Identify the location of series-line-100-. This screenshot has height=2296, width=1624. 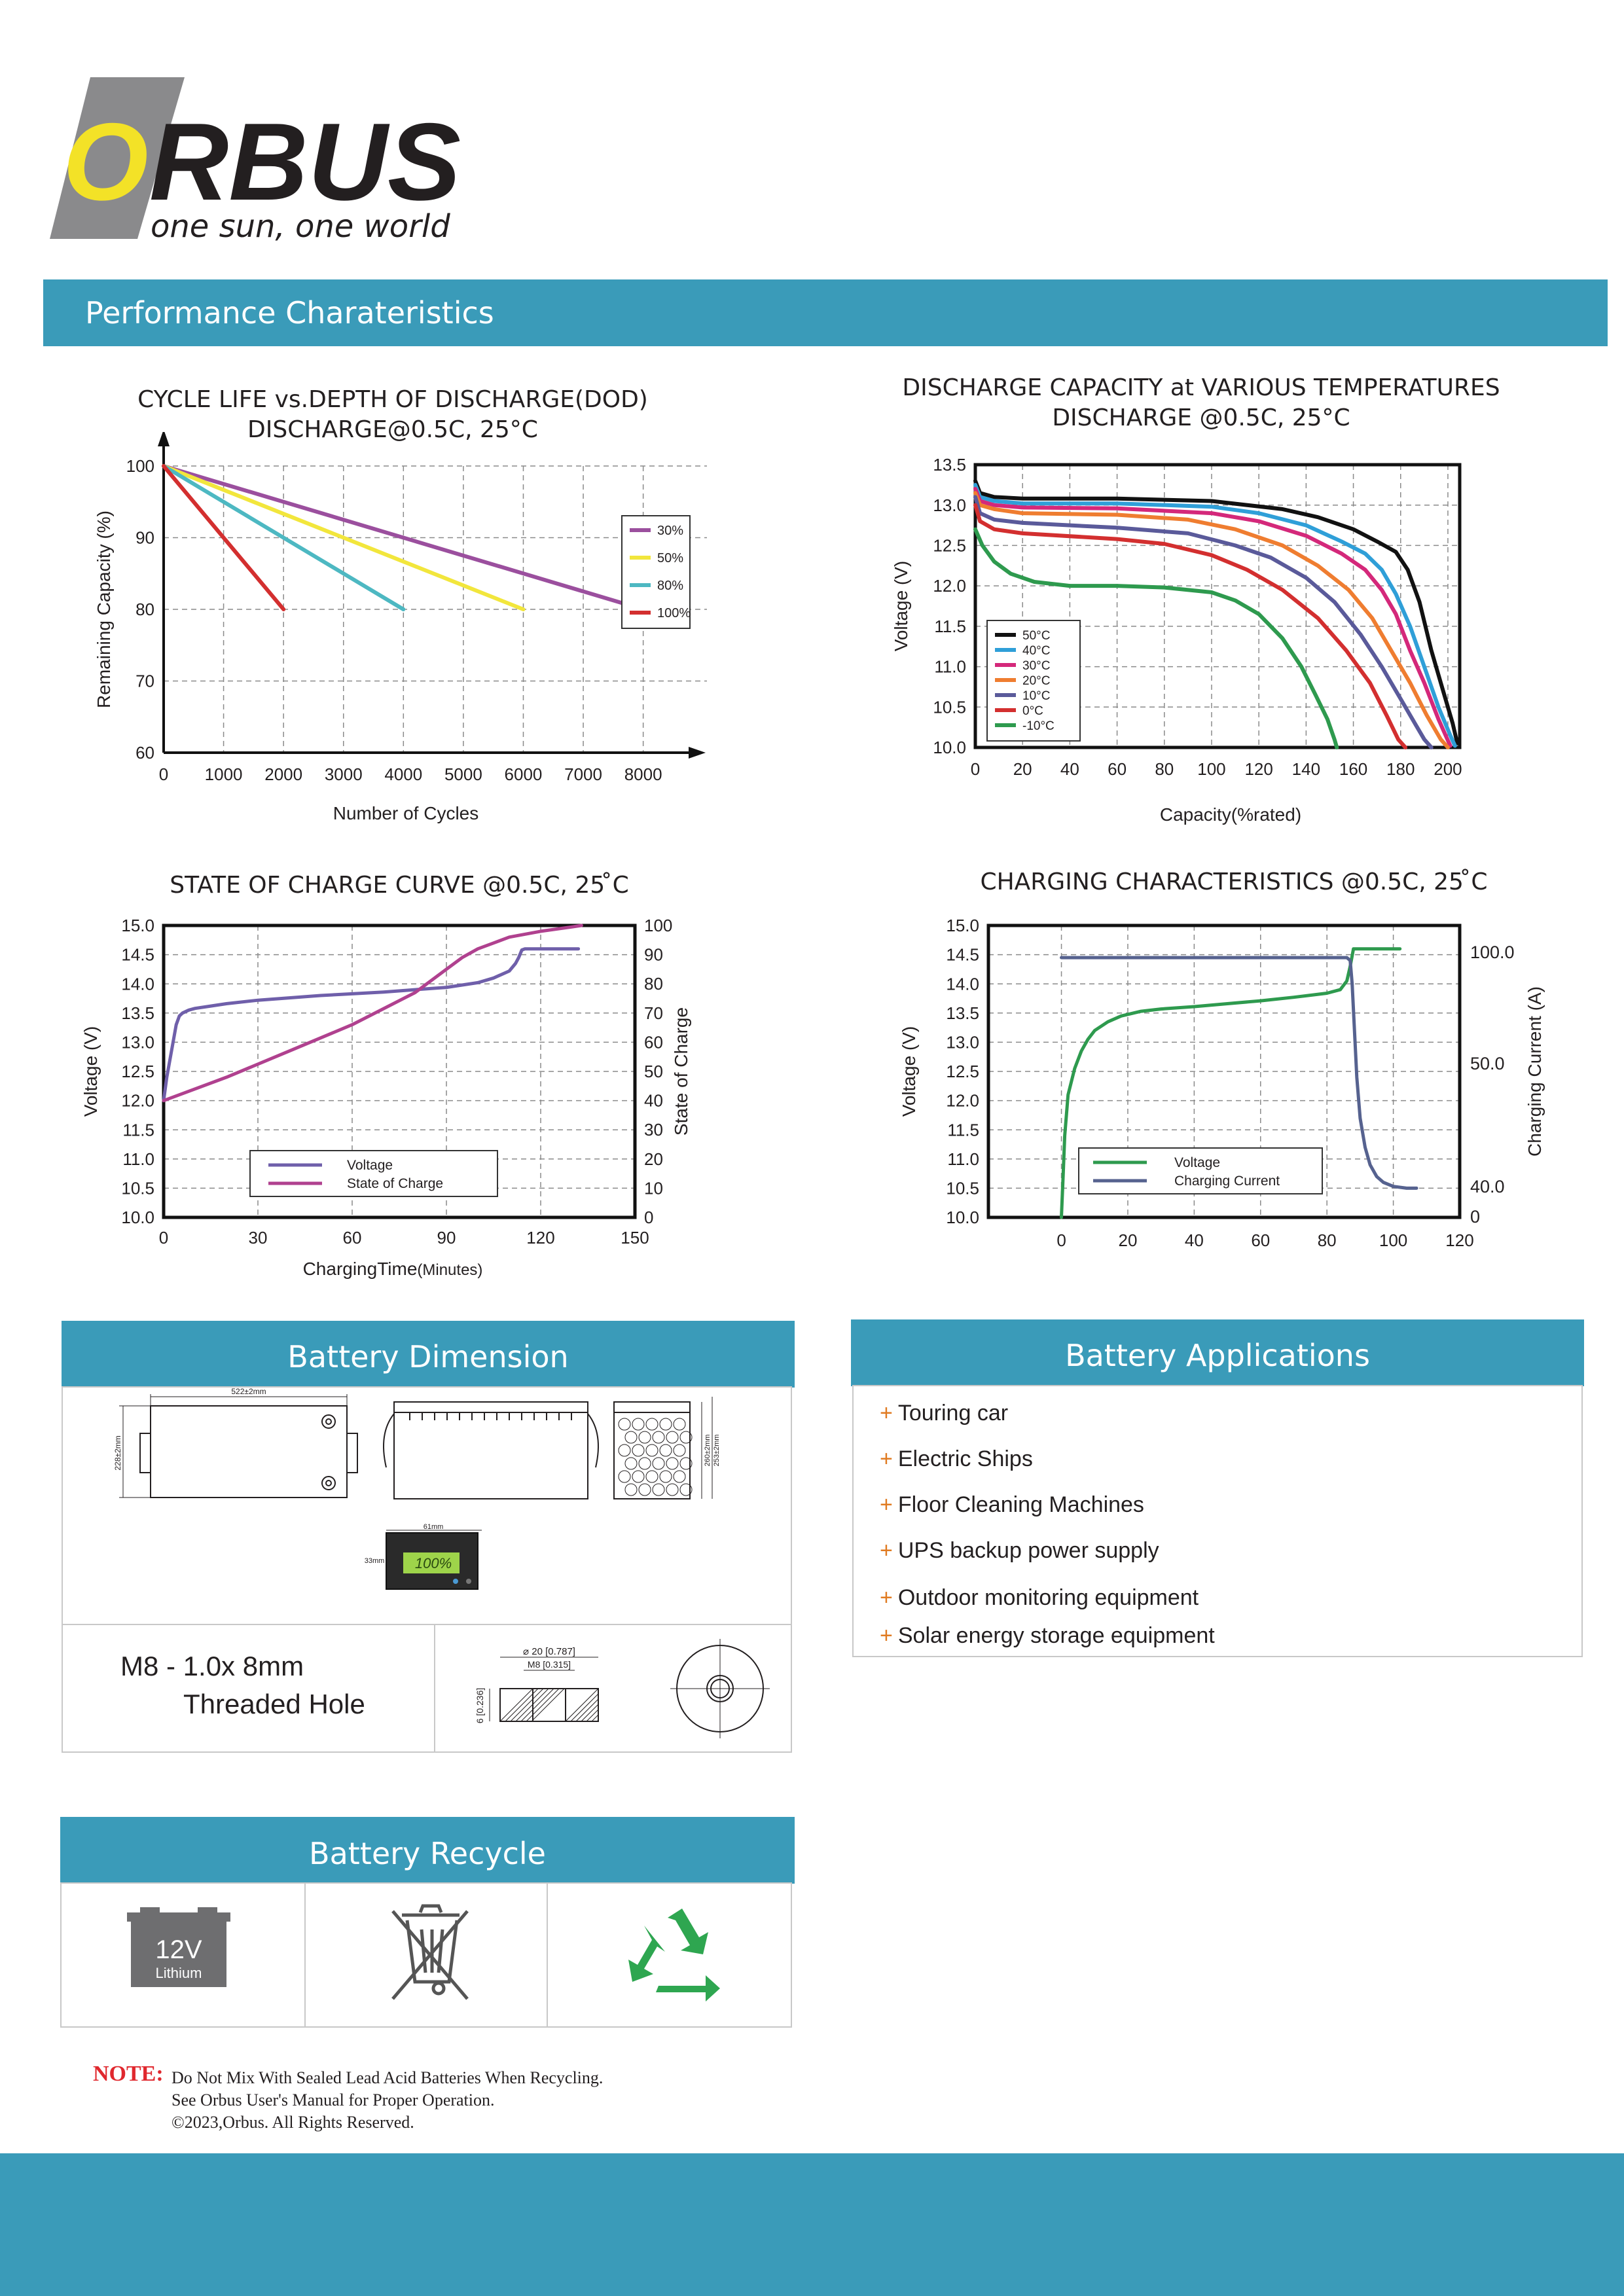
(224, 537).